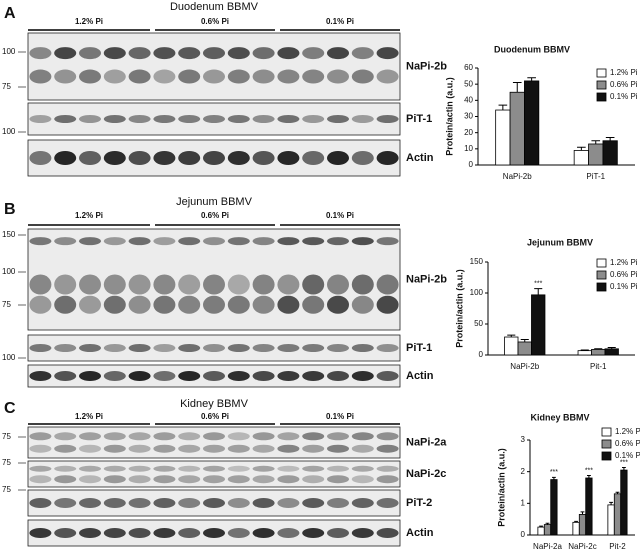 The width and height of the screenshot is (640, 552). Describe the element at coordinates (595, 176) in the screenshot. I see `x-tick-label: PiT-1` at that location.